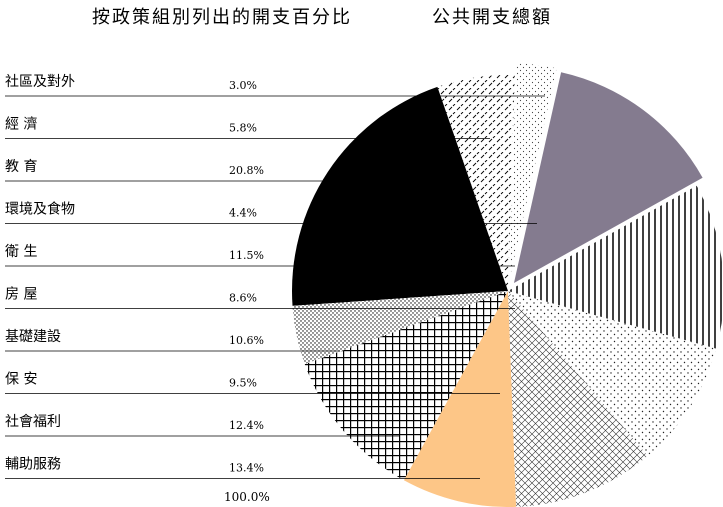 The height and width of the screenshot is (507, 723). Describe the element at coordinates (243, 298) in the screenshot. I see `data-label: 8.6%` at that location.